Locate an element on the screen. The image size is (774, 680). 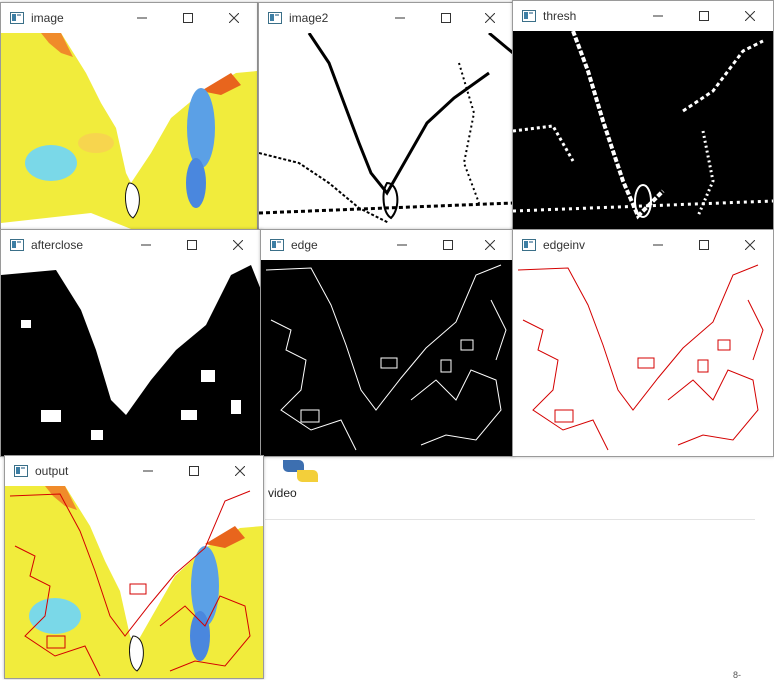
window-title: image2 is located at coordinates (309, 18).